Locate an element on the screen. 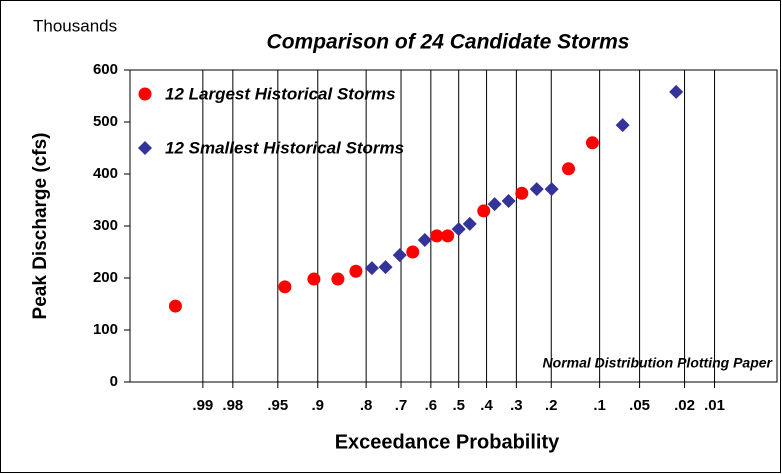 The height and width of the screenshot is (474, 782). y-unit-label: Thousands is located at coordinates (75, 25).